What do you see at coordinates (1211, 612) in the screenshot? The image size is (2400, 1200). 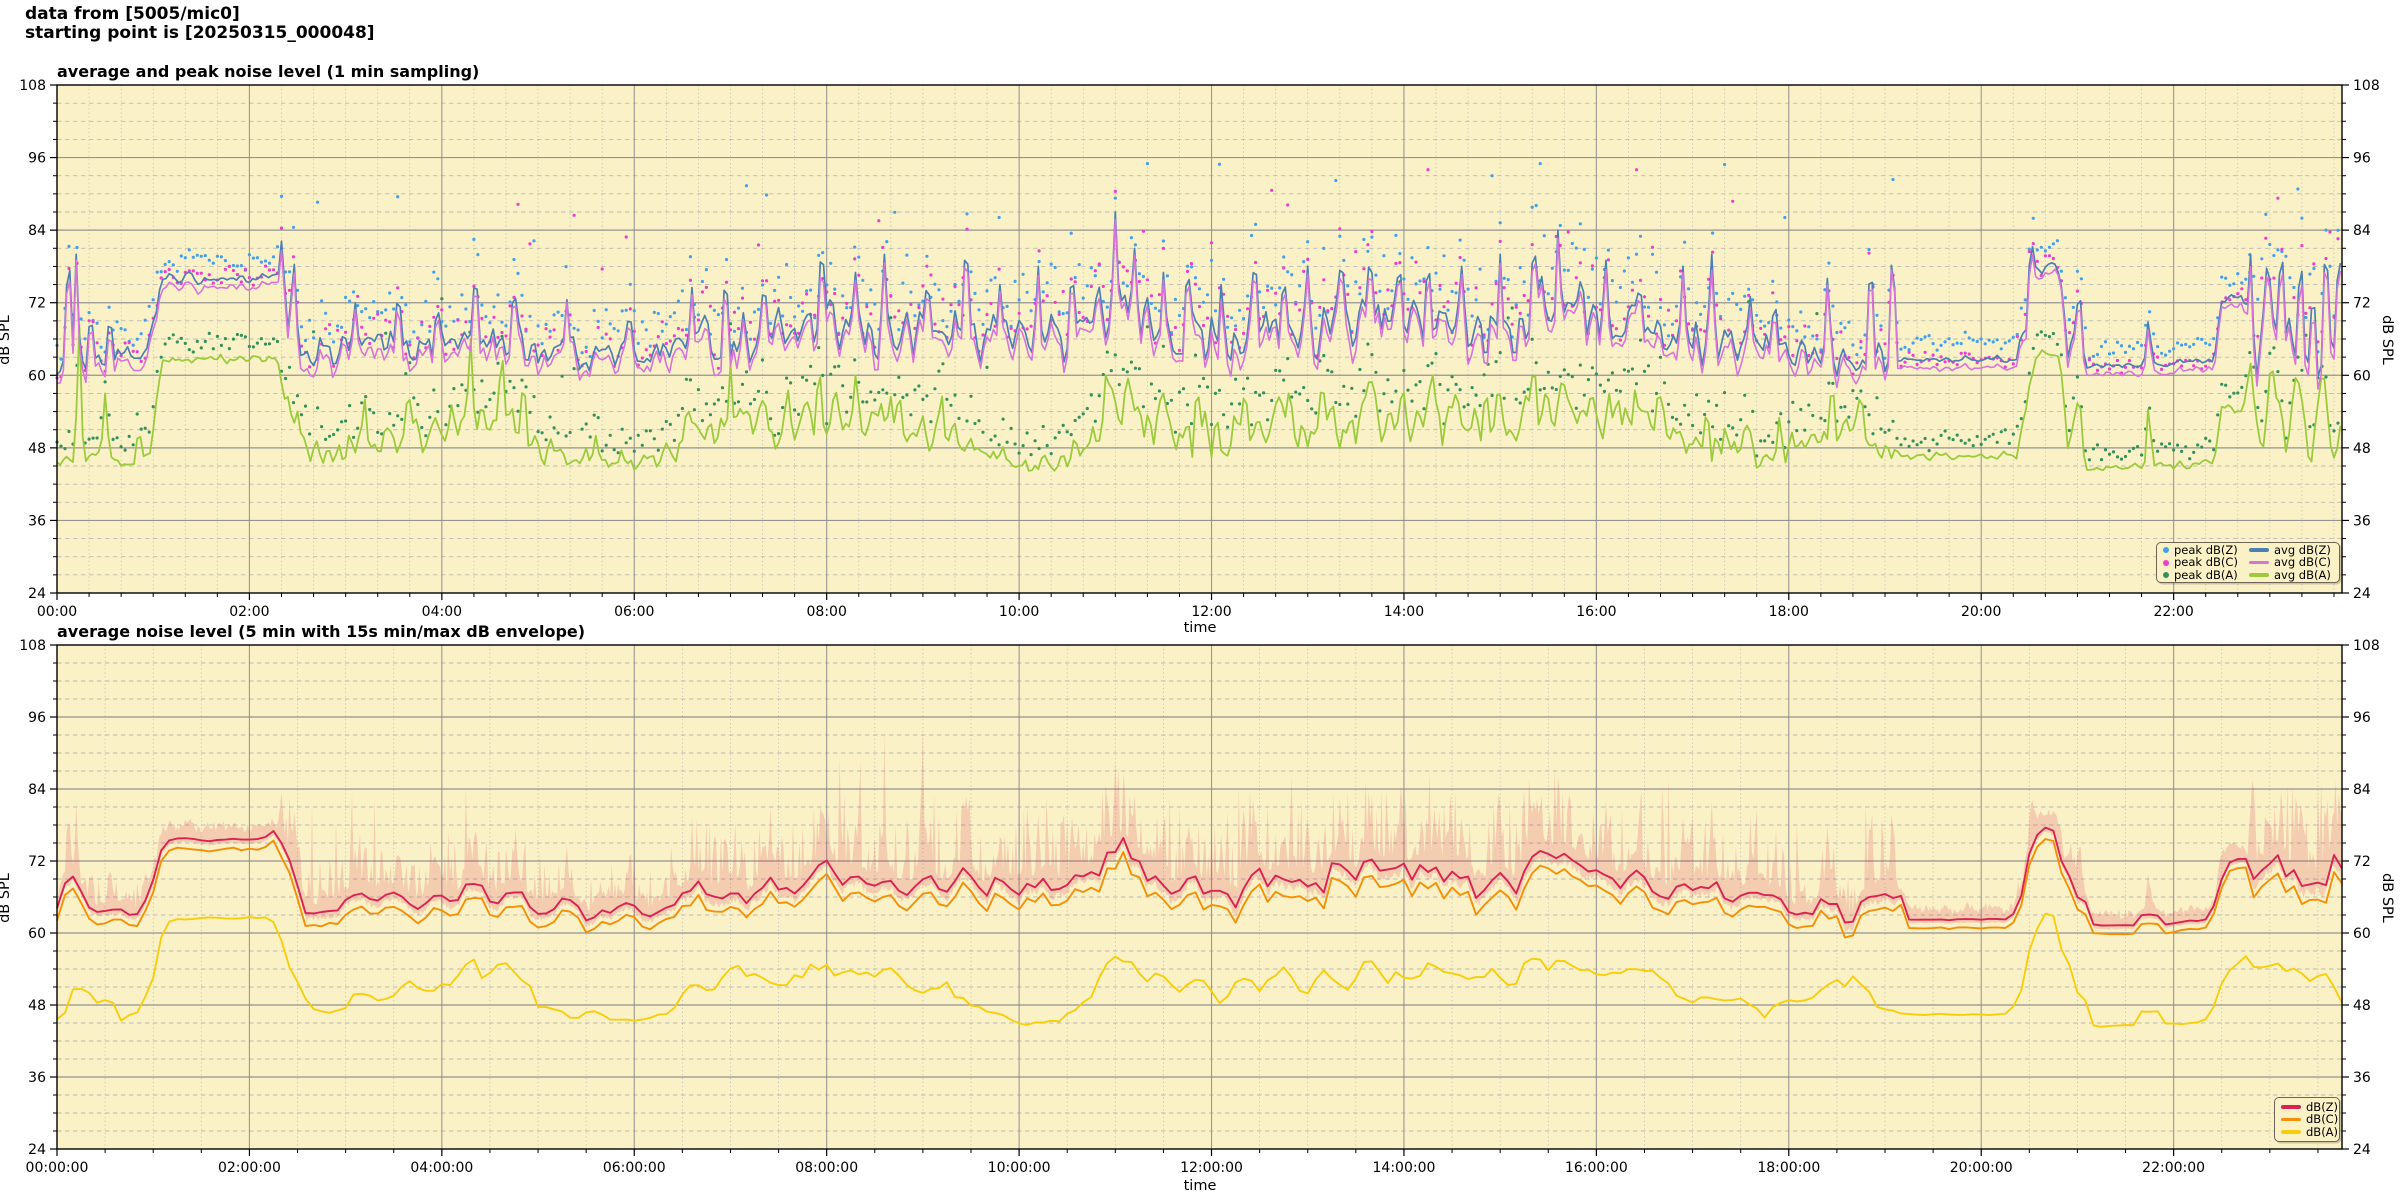 I see `xtick-label: 12:00` at bounding box center [1211, 612].